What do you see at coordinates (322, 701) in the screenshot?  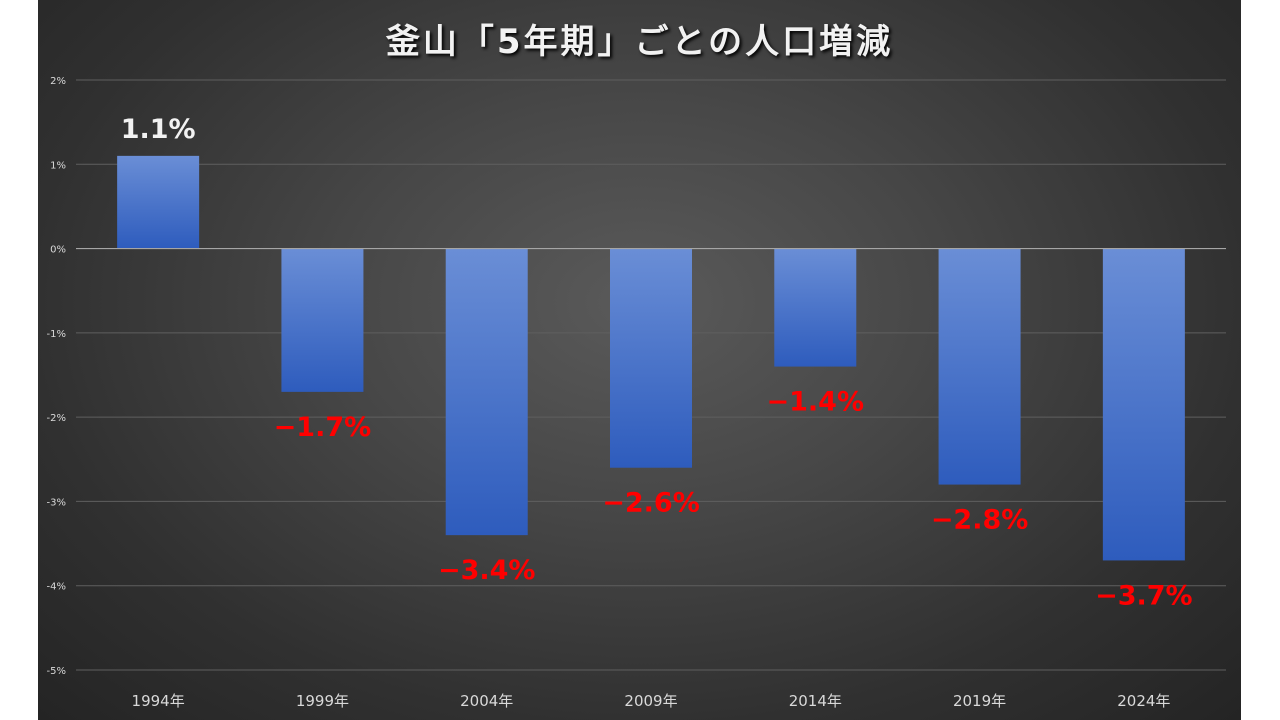 I see `x-category-label: 1999年` at bounding box center [322, 701].